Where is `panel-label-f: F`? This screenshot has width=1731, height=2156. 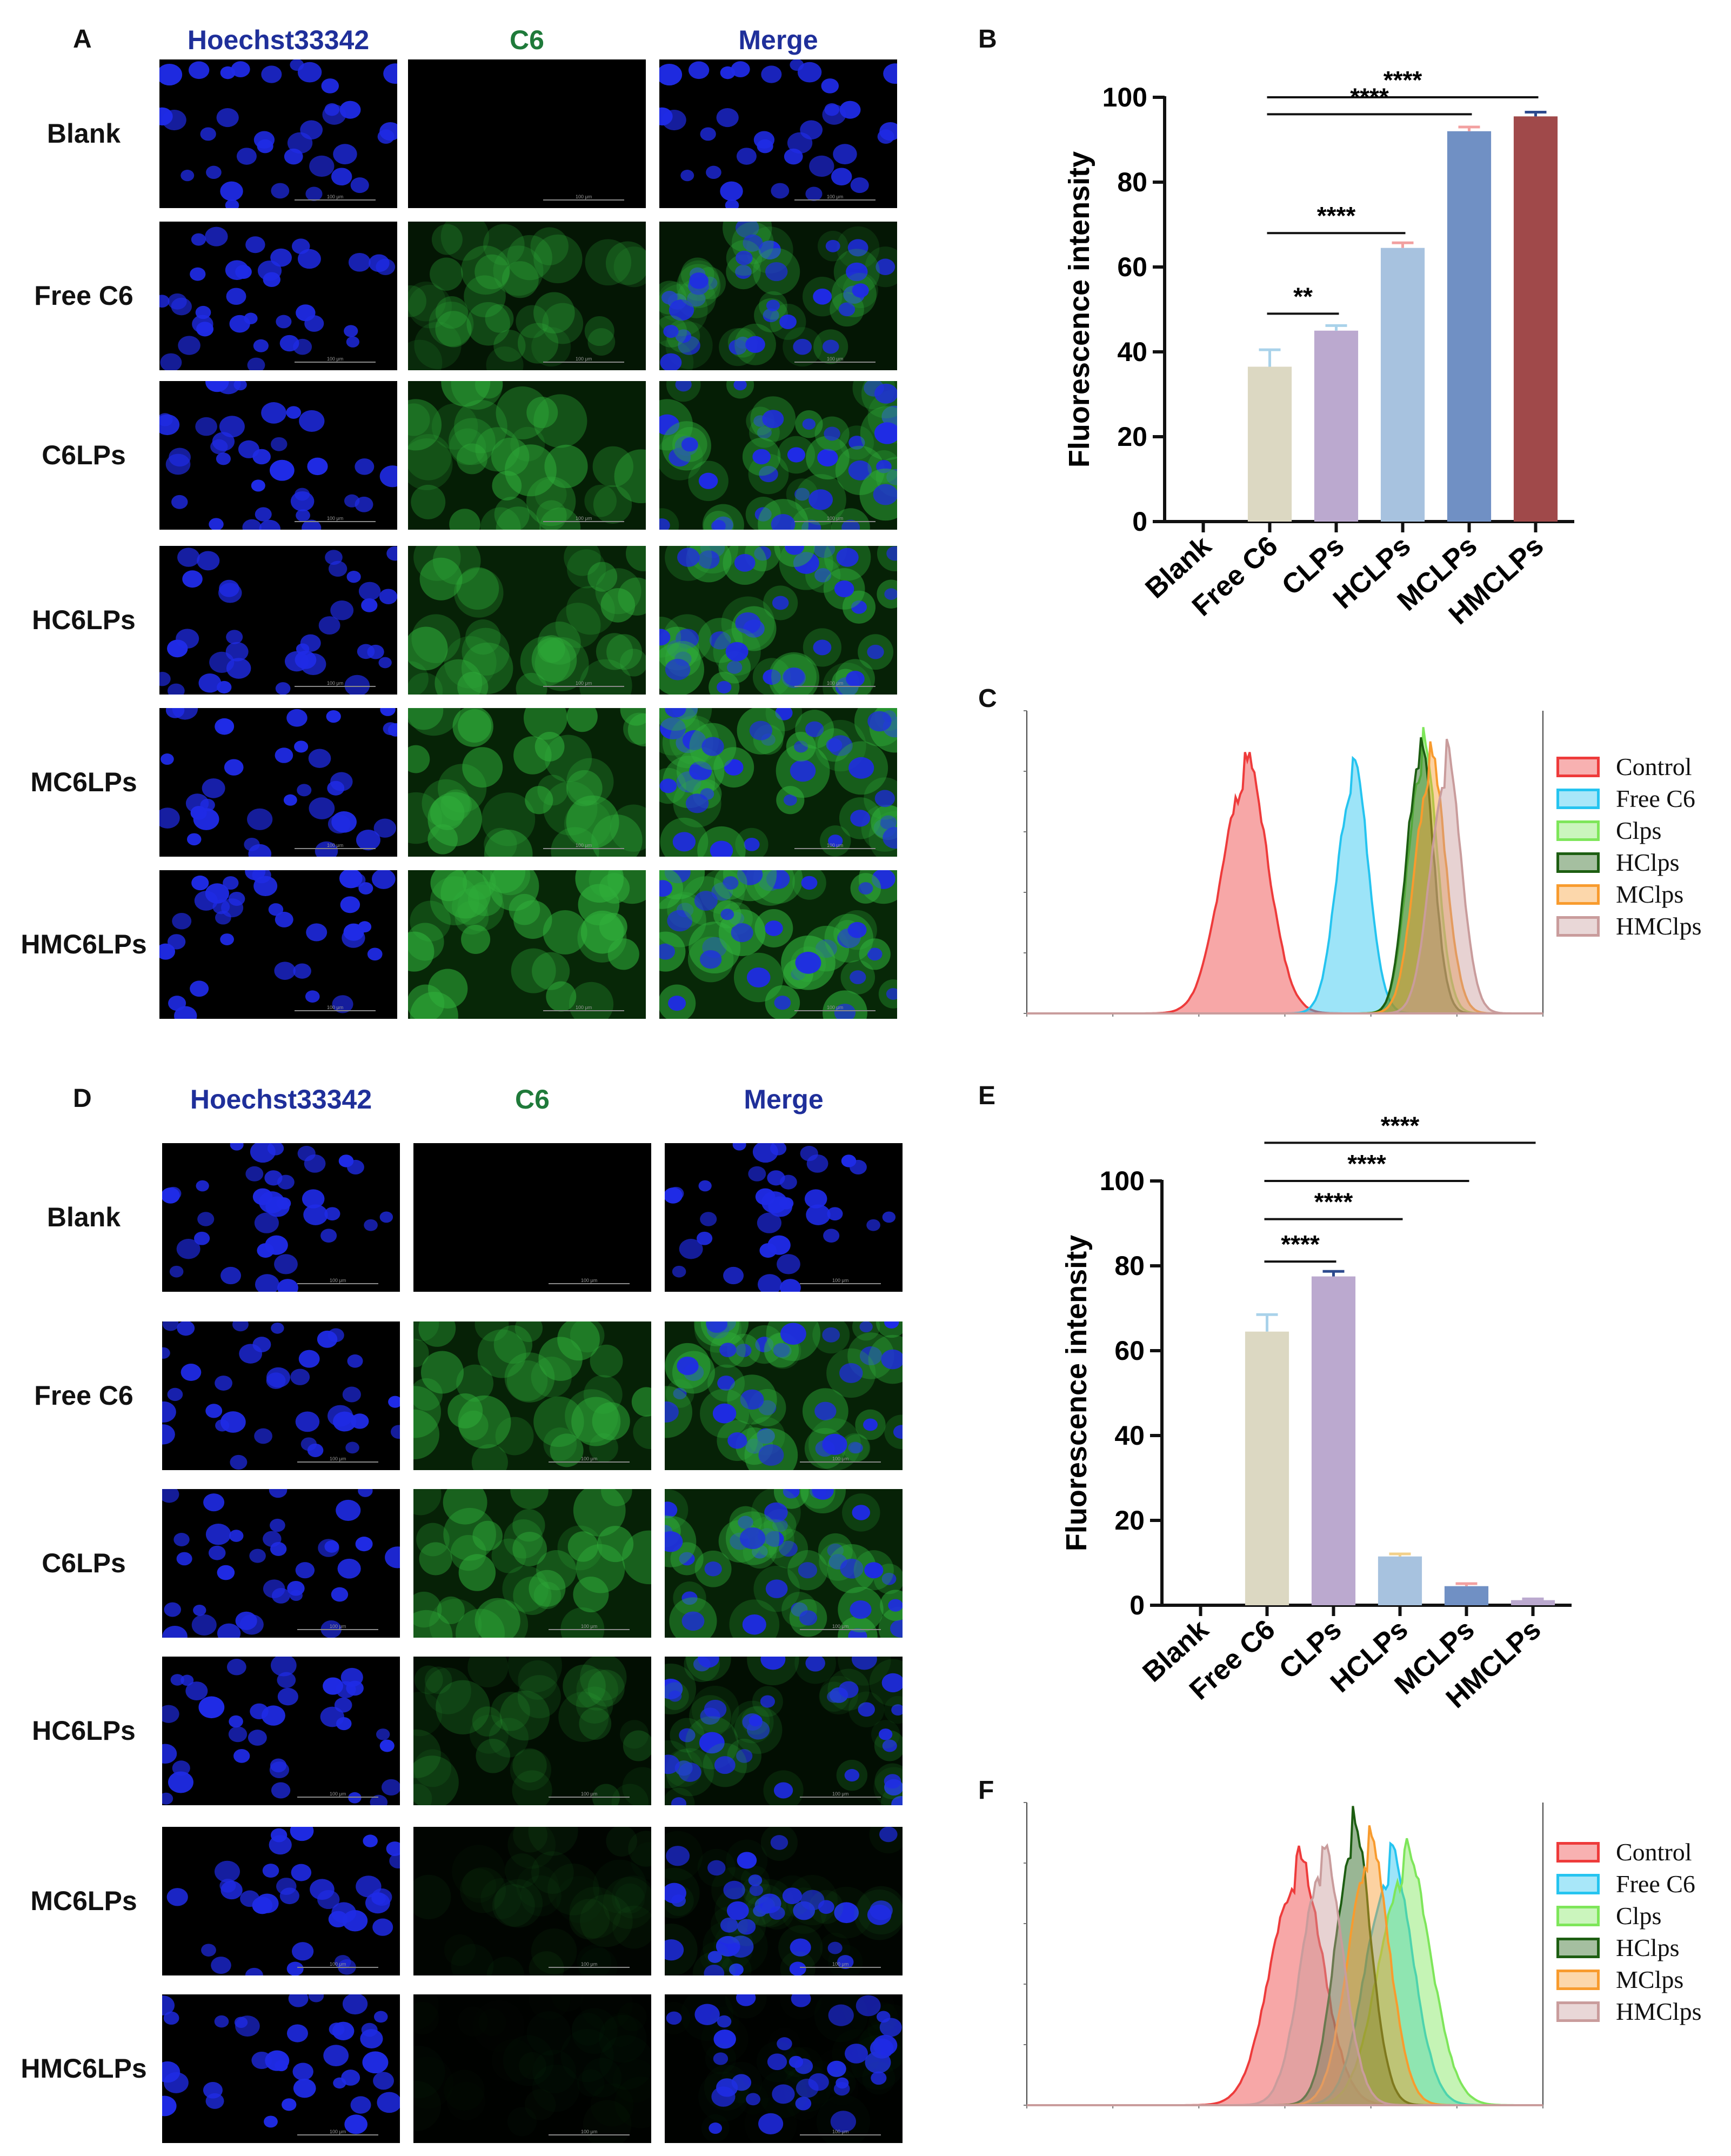 panel-label-f: F is located at coordinates (986, 1791).